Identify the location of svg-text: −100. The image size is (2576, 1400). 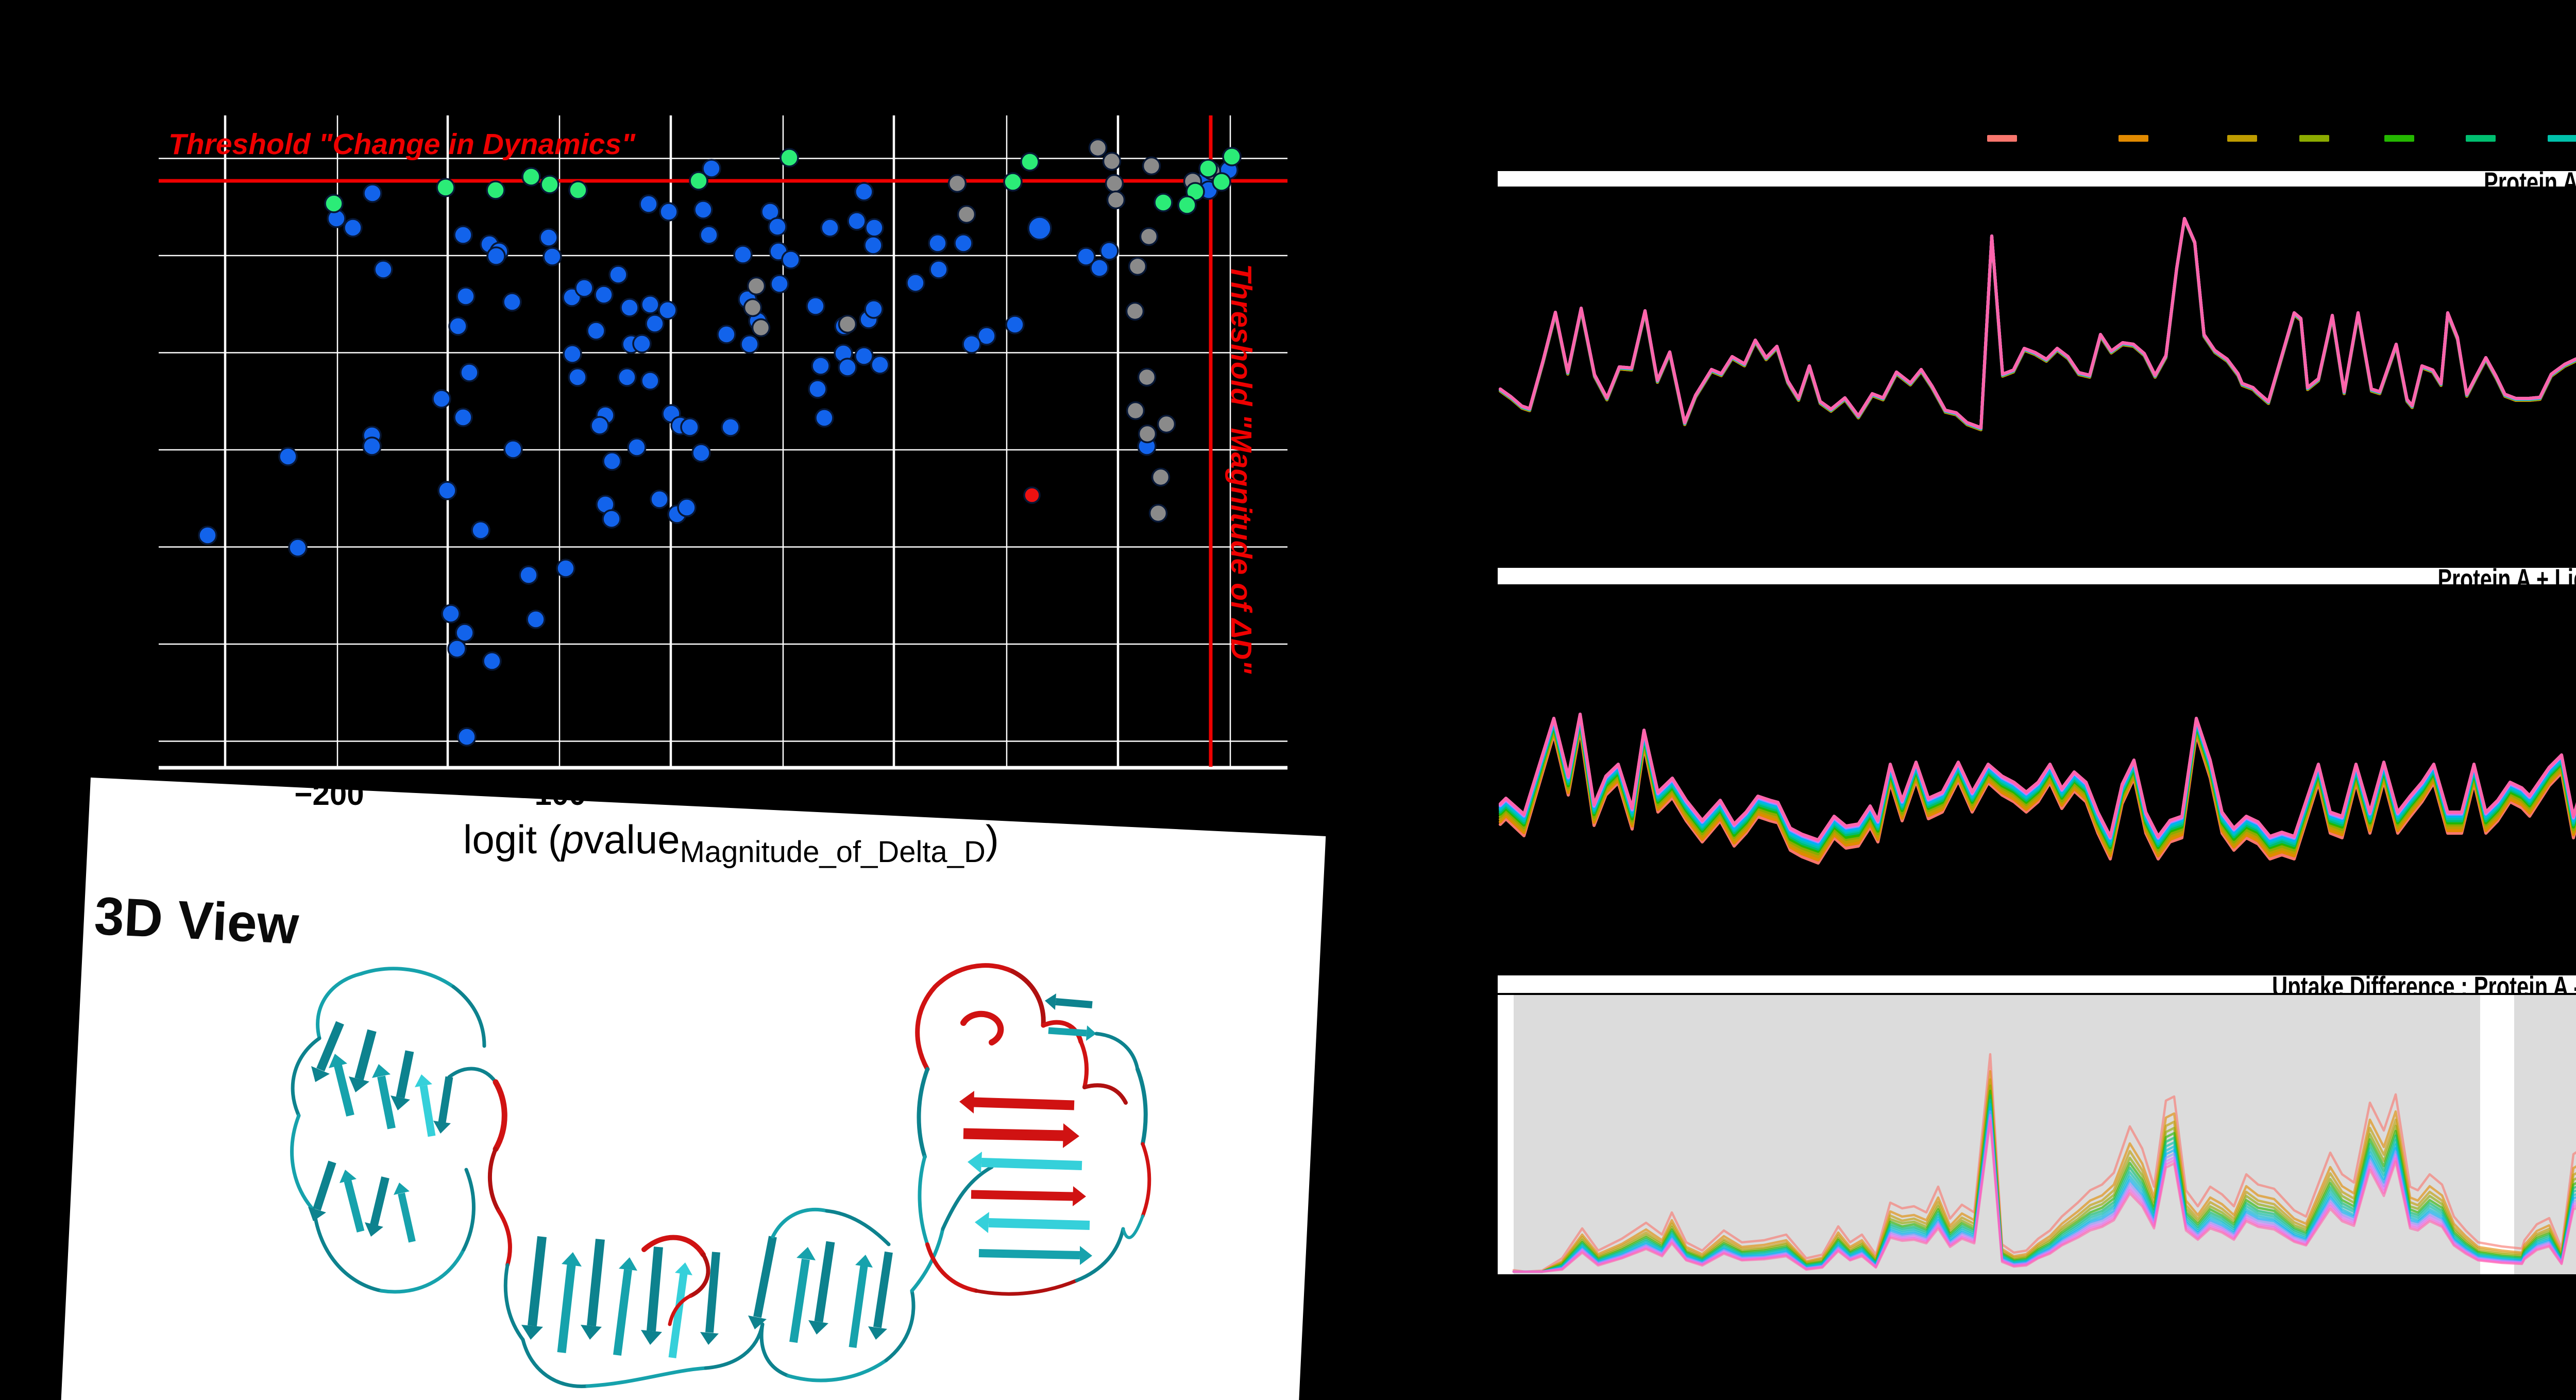
(551, 794).